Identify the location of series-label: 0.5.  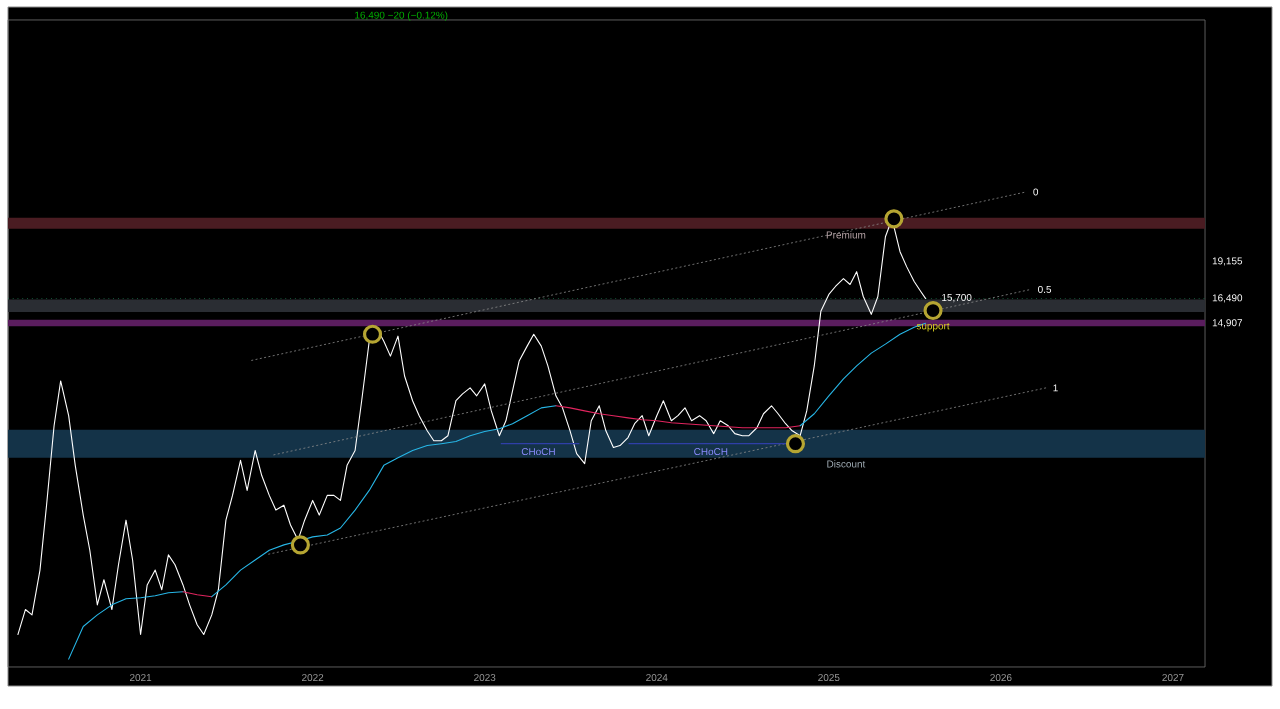
(1045, 289).